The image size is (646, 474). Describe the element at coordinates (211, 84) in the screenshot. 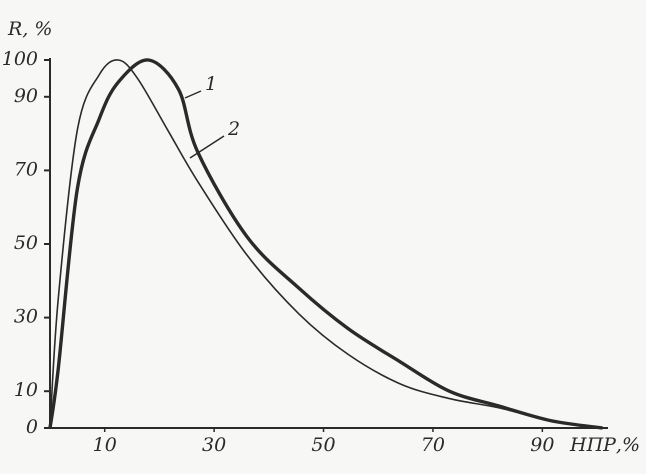

I see `series-label: 1` at that location.